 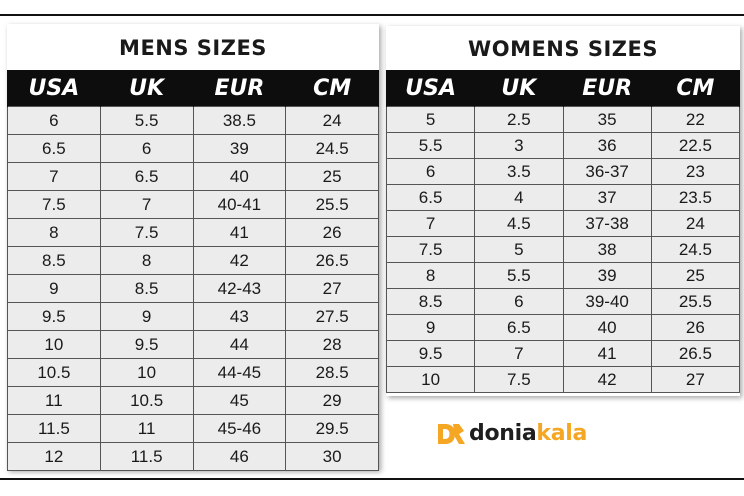 What do you see at coordinates (519, 119) in the screenshot?
I see `size-cell: 2.5` at bounding box center [519, 119].